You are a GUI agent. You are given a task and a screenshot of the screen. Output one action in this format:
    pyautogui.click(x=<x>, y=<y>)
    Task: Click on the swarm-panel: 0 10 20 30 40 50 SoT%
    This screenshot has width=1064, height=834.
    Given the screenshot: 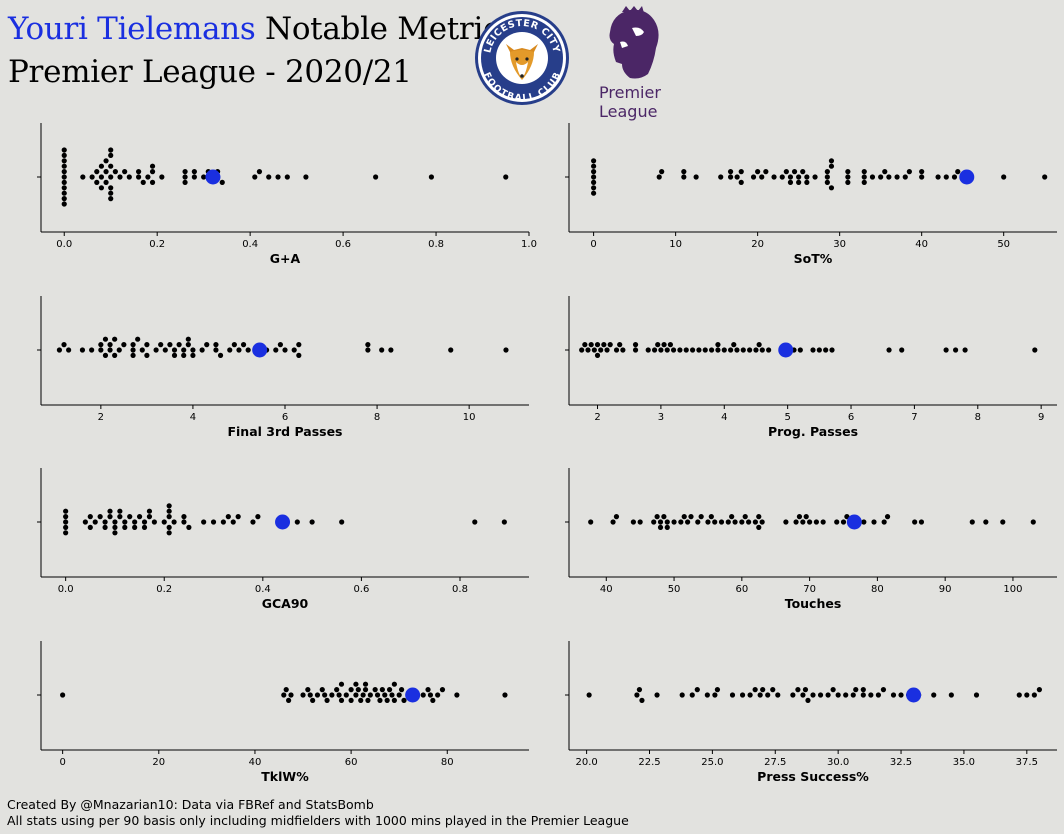 What is the action you would take?
    pyautogui.click(x=811, y=194)
    